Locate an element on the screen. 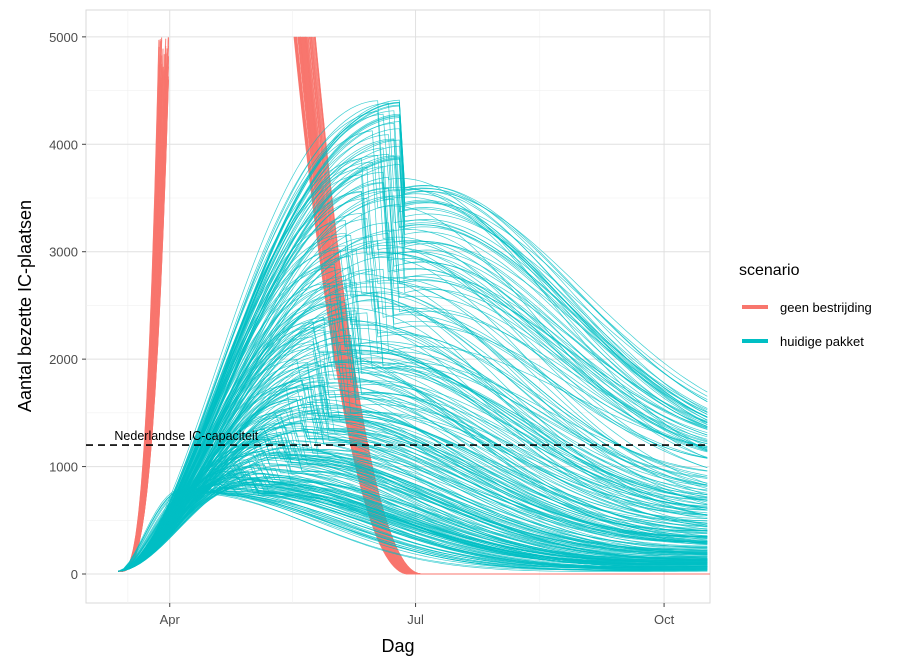  y-tick-label: 2000 is located at coordinates (63, 359).